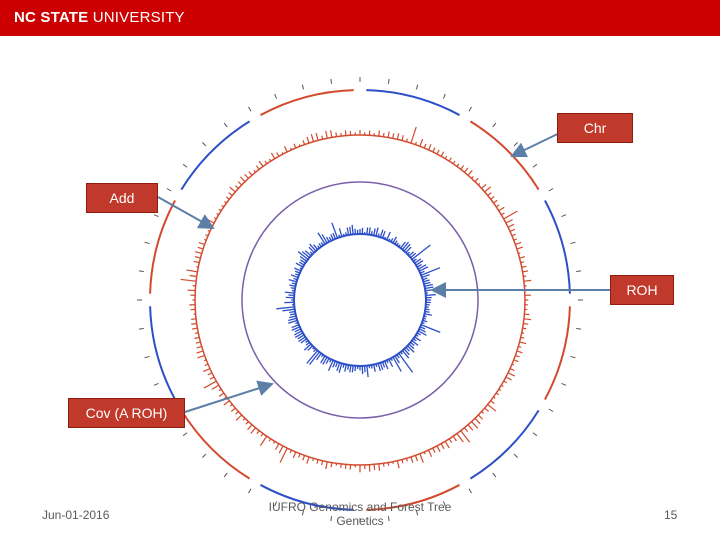  I want to click on add-arrow, so click(186, 212).